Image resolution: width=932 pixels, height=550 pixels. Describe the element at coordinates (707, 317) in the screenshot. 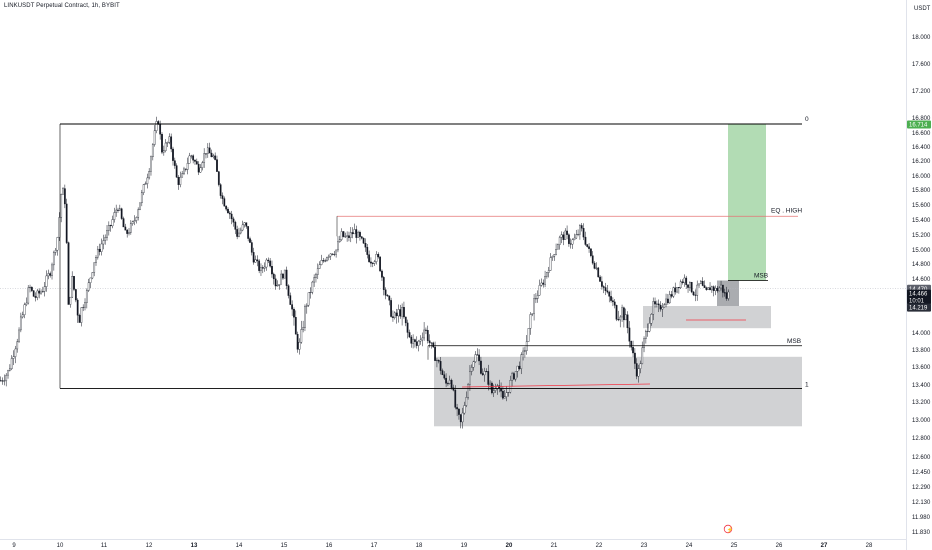

I see `demand-zone-small` at that location.